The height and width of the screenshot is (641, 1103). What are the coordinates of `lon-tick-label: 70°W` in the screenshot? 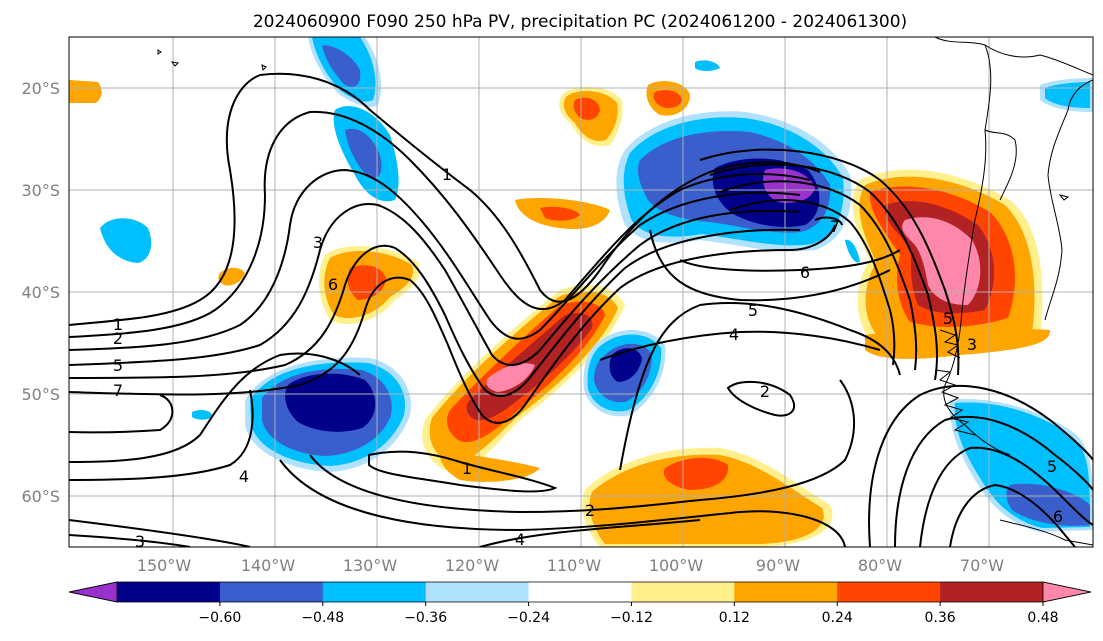 It's located at (982, 565).